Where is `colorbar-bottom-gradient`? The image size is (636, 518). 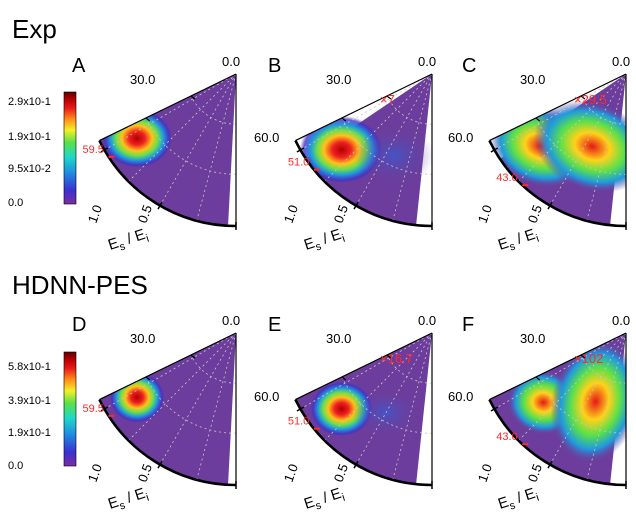
colorbar-bottom-gradient is located at coordinates (70, 409).